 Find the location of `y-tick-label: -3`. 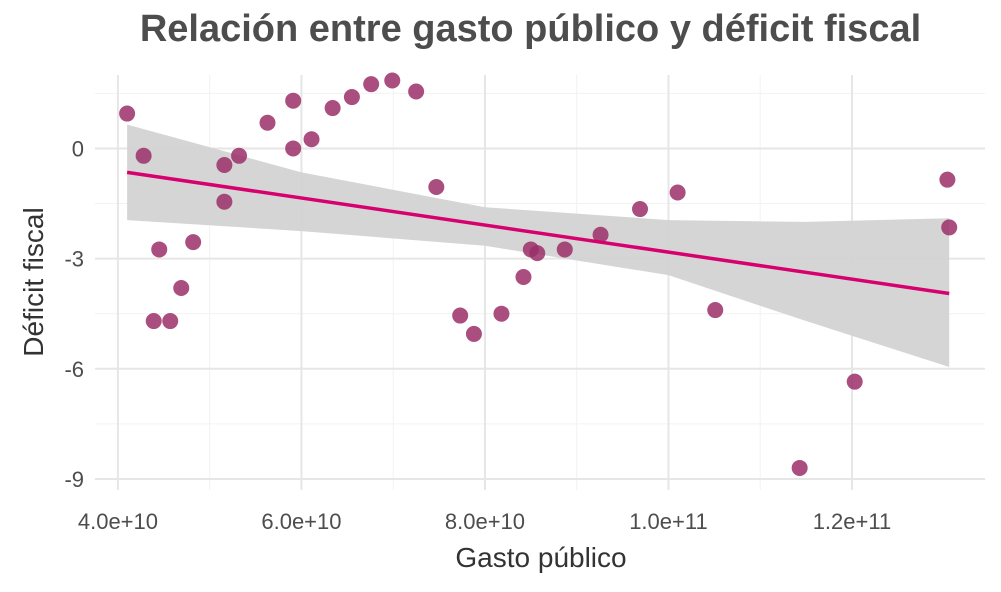

y-tick-label: -3 is located at coordinates (74, 259).